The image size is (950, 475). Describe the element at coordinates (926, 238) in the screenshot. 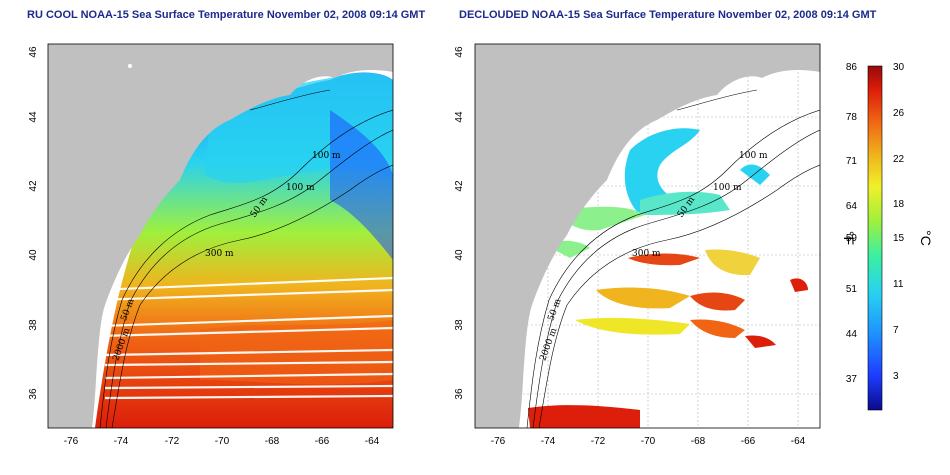

I see `celsius-unit-label: °C` at that location.